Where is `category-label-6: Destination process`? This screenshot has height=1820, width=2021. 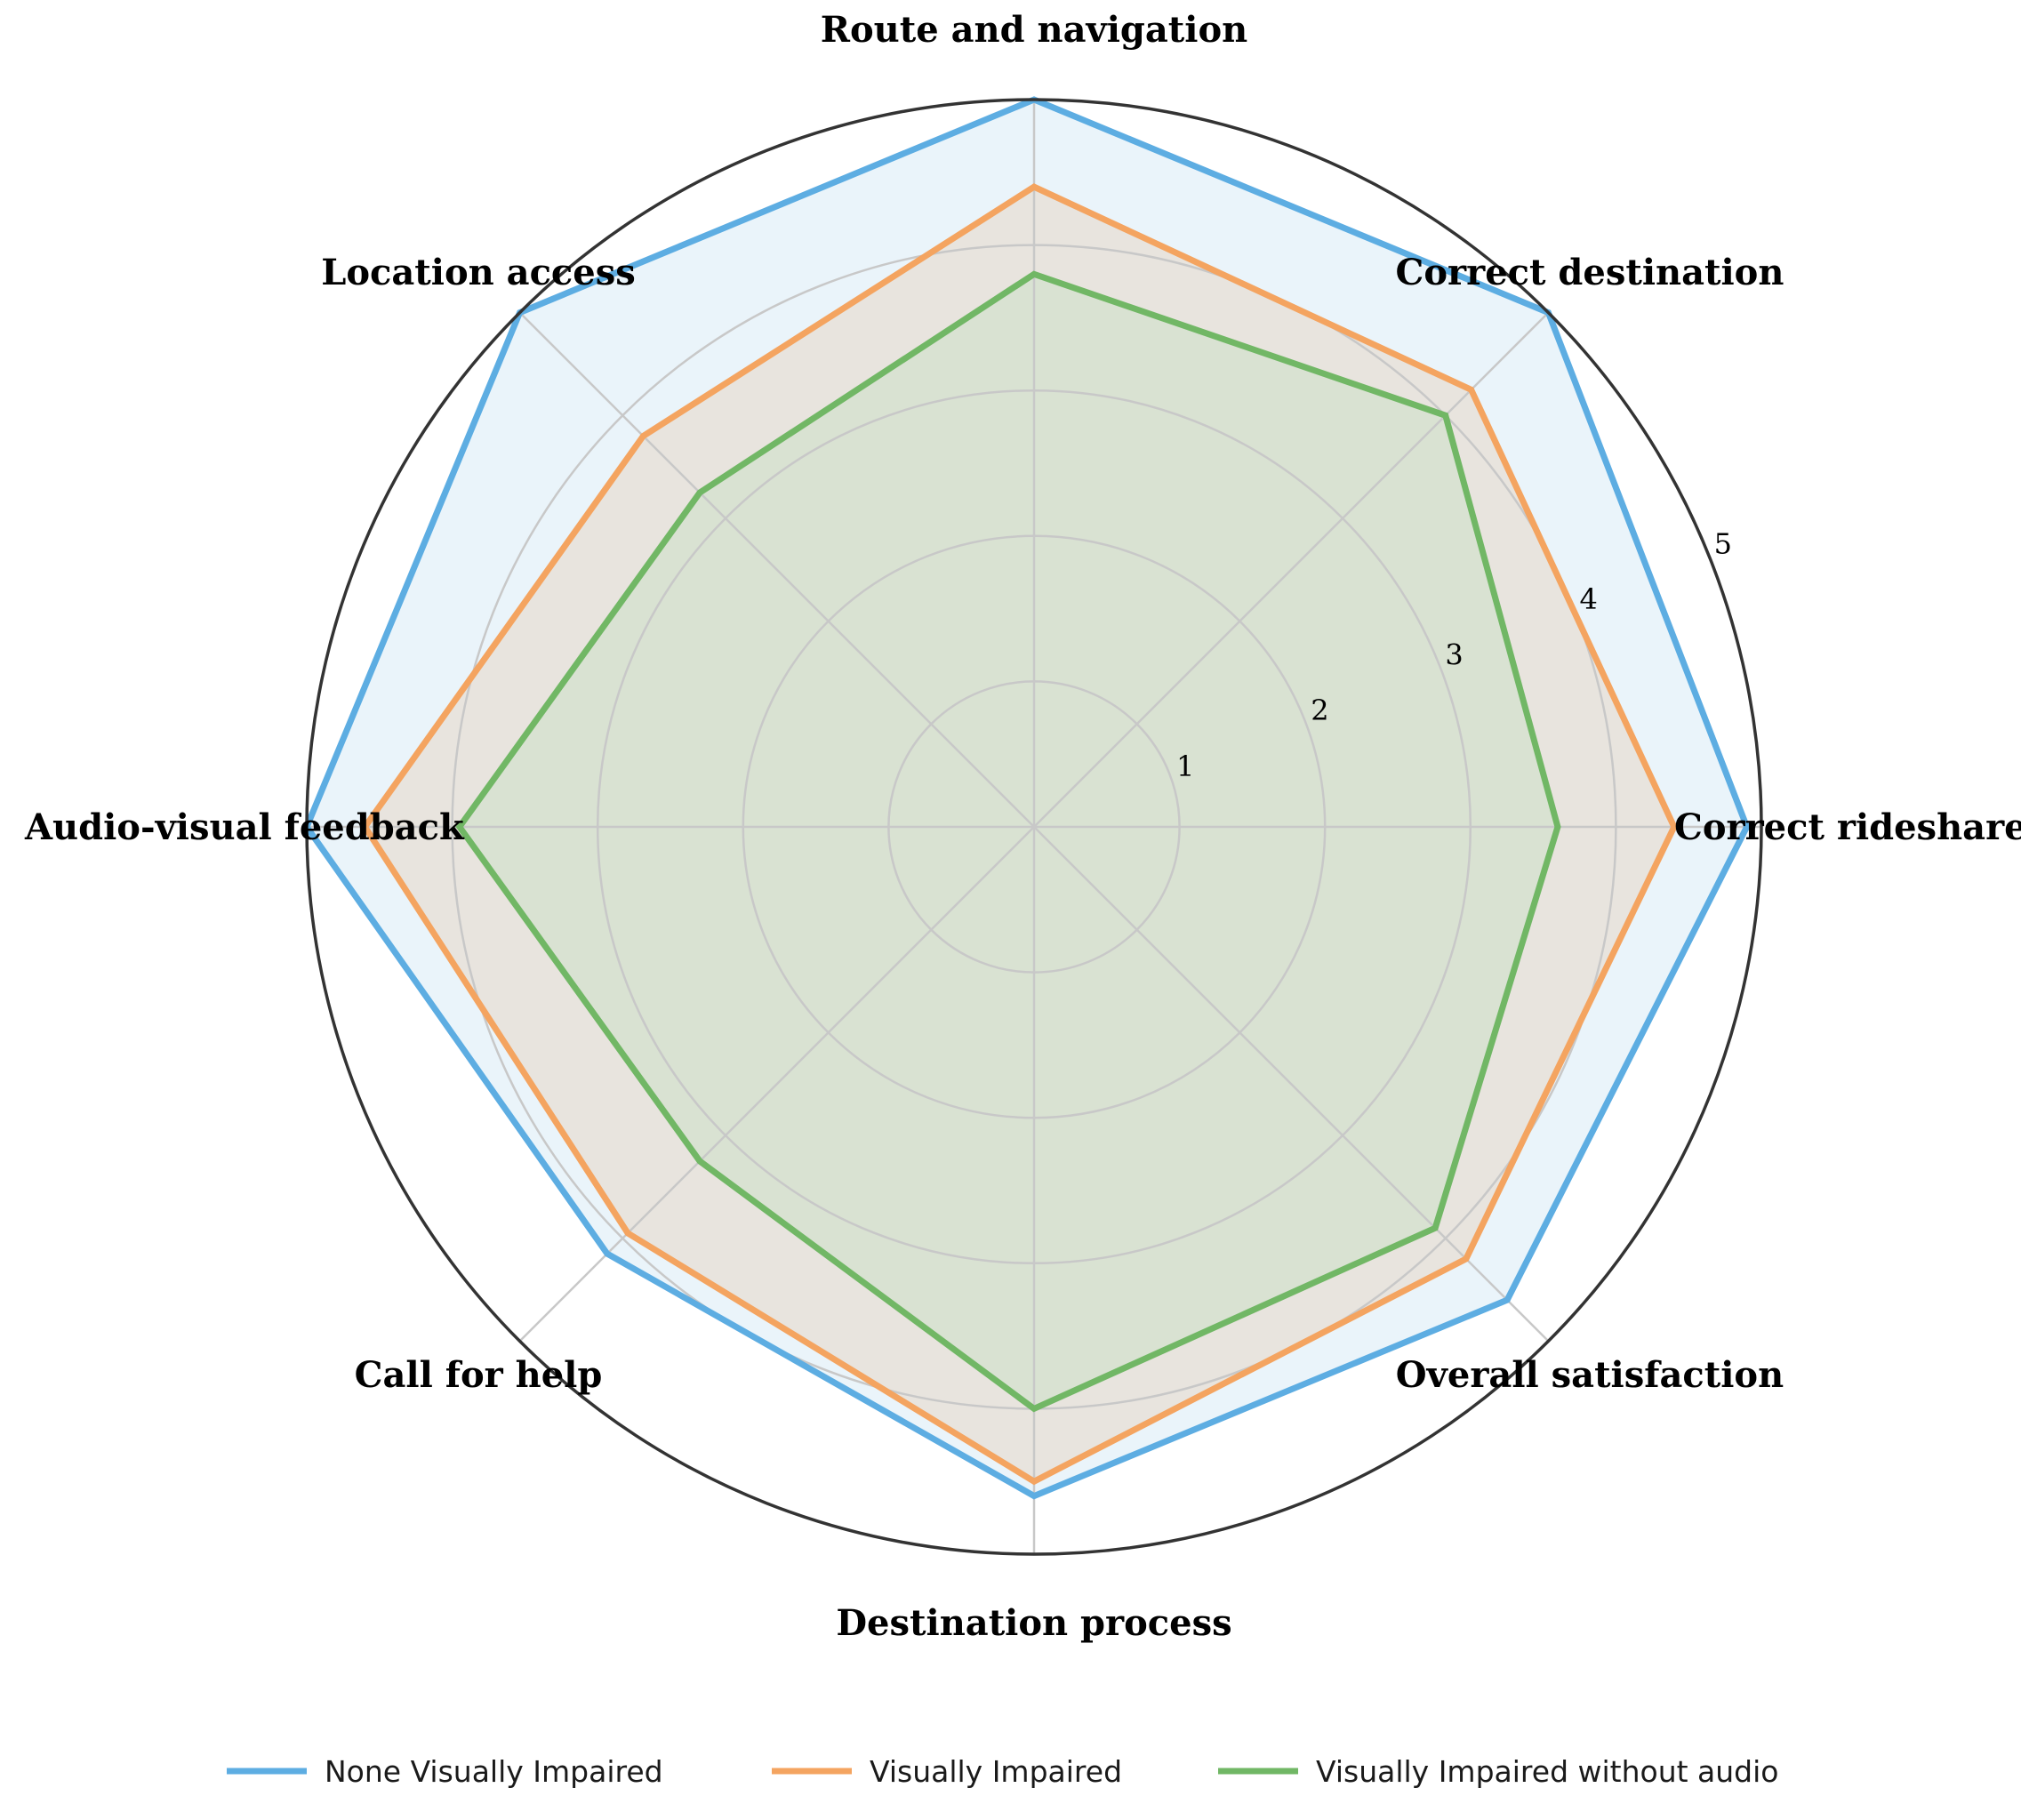 category-label-6: Destination process is located at coordinates (1033, 1623).